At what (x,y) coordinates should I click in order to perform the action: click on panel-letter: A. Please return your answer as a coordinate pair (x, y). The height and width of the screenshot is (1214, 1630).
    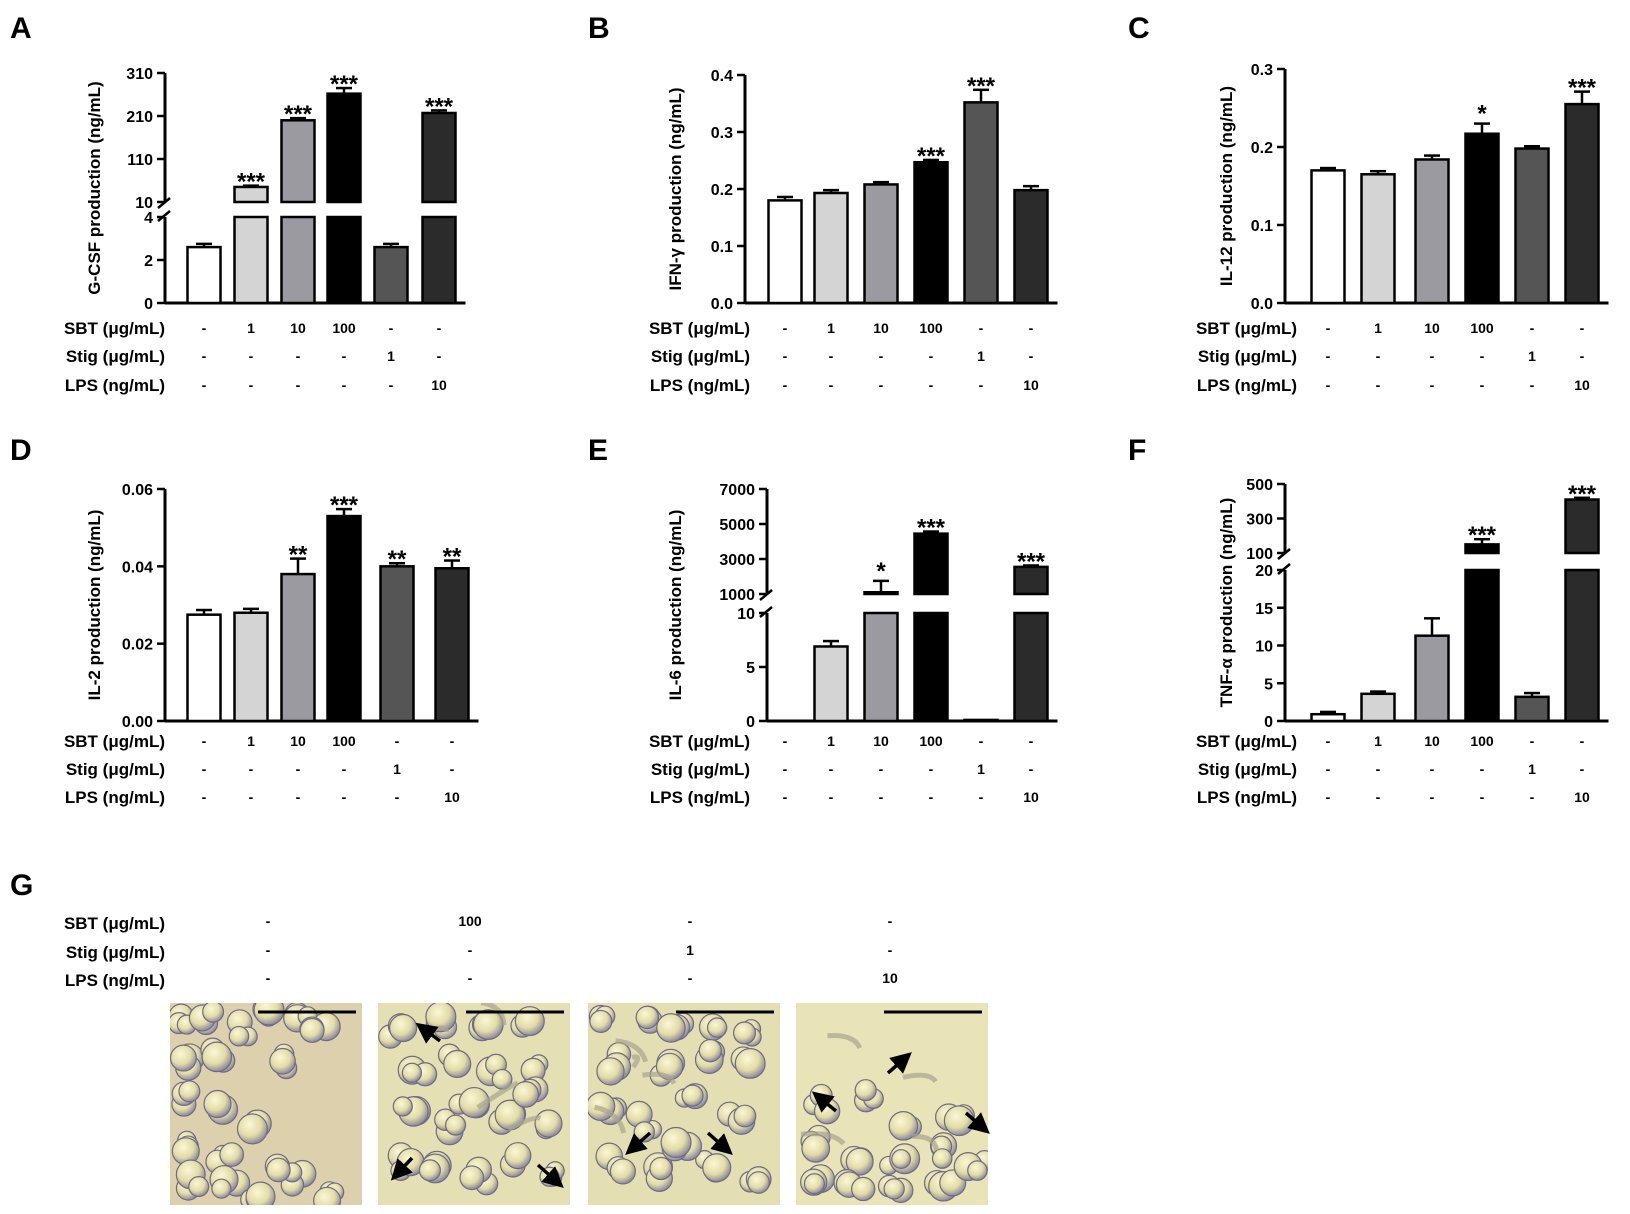
    Looking at the image, I should click on (21, 28).